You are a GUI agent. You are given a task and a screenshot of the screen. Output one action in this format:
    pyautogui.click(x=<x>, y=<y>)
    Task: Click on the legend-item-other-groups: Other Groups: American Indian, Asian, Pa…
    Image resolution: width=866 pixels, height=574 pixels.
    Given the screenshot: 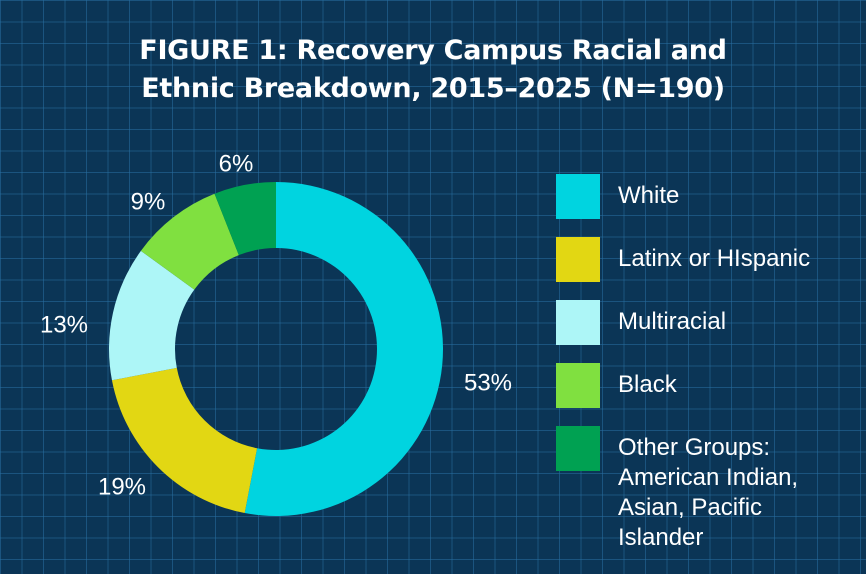 What is the action you would take?
    pyautogui.click(x=706, y=489)
    